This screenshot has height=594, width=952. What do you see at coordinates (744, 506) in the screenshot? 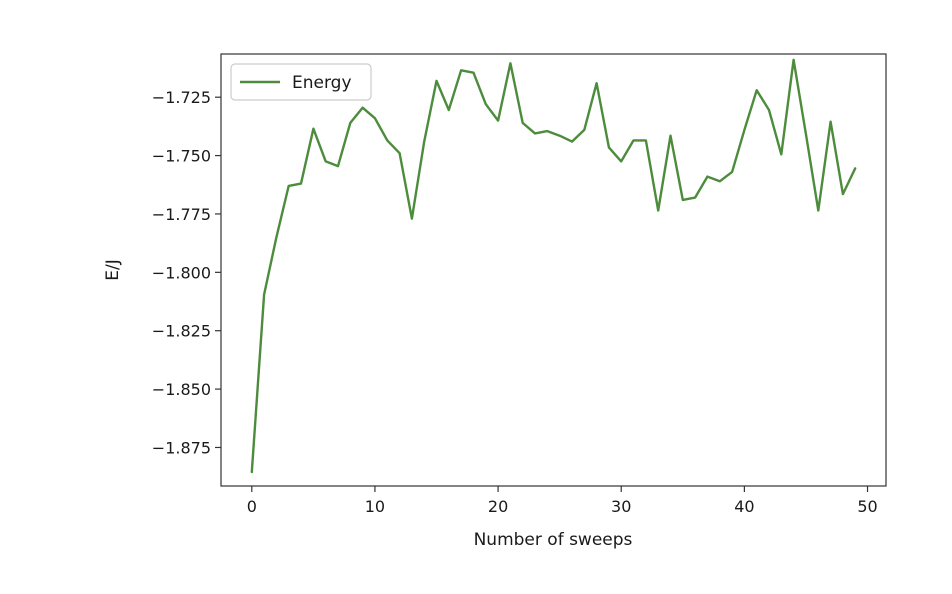
I see `x-tick-label: 40` at bounding box center [744, 506].